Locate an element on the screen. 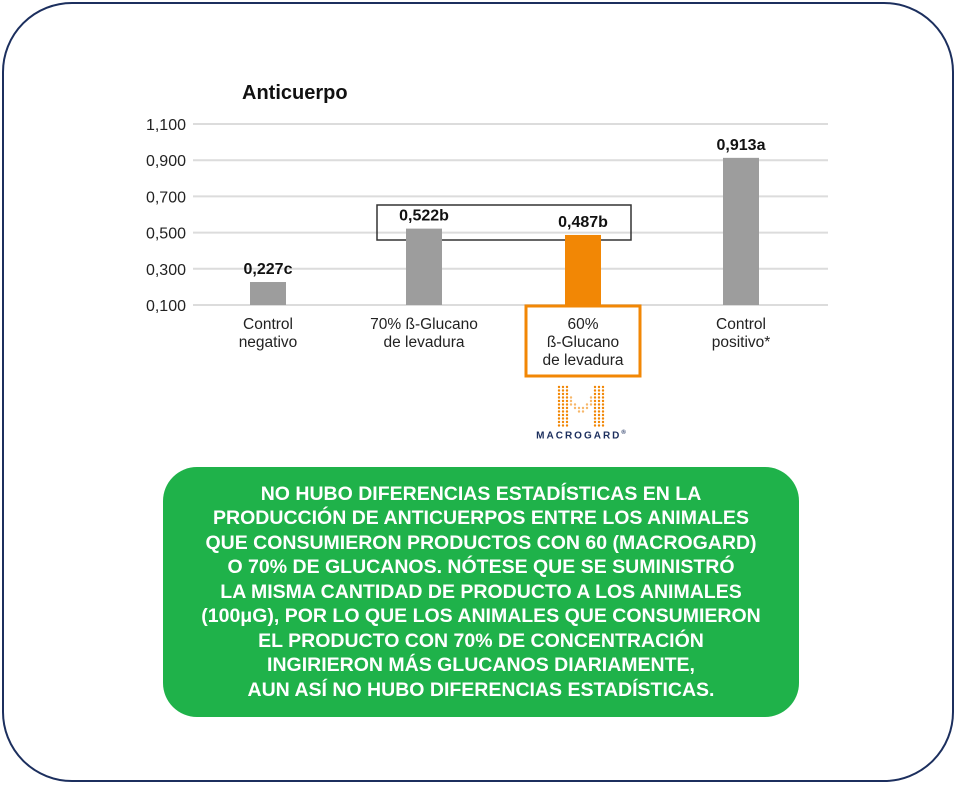 Image resolution: width=960 pixels, height=788 pixels. macrogard-logo-icon is located at coordinates (581, 406).